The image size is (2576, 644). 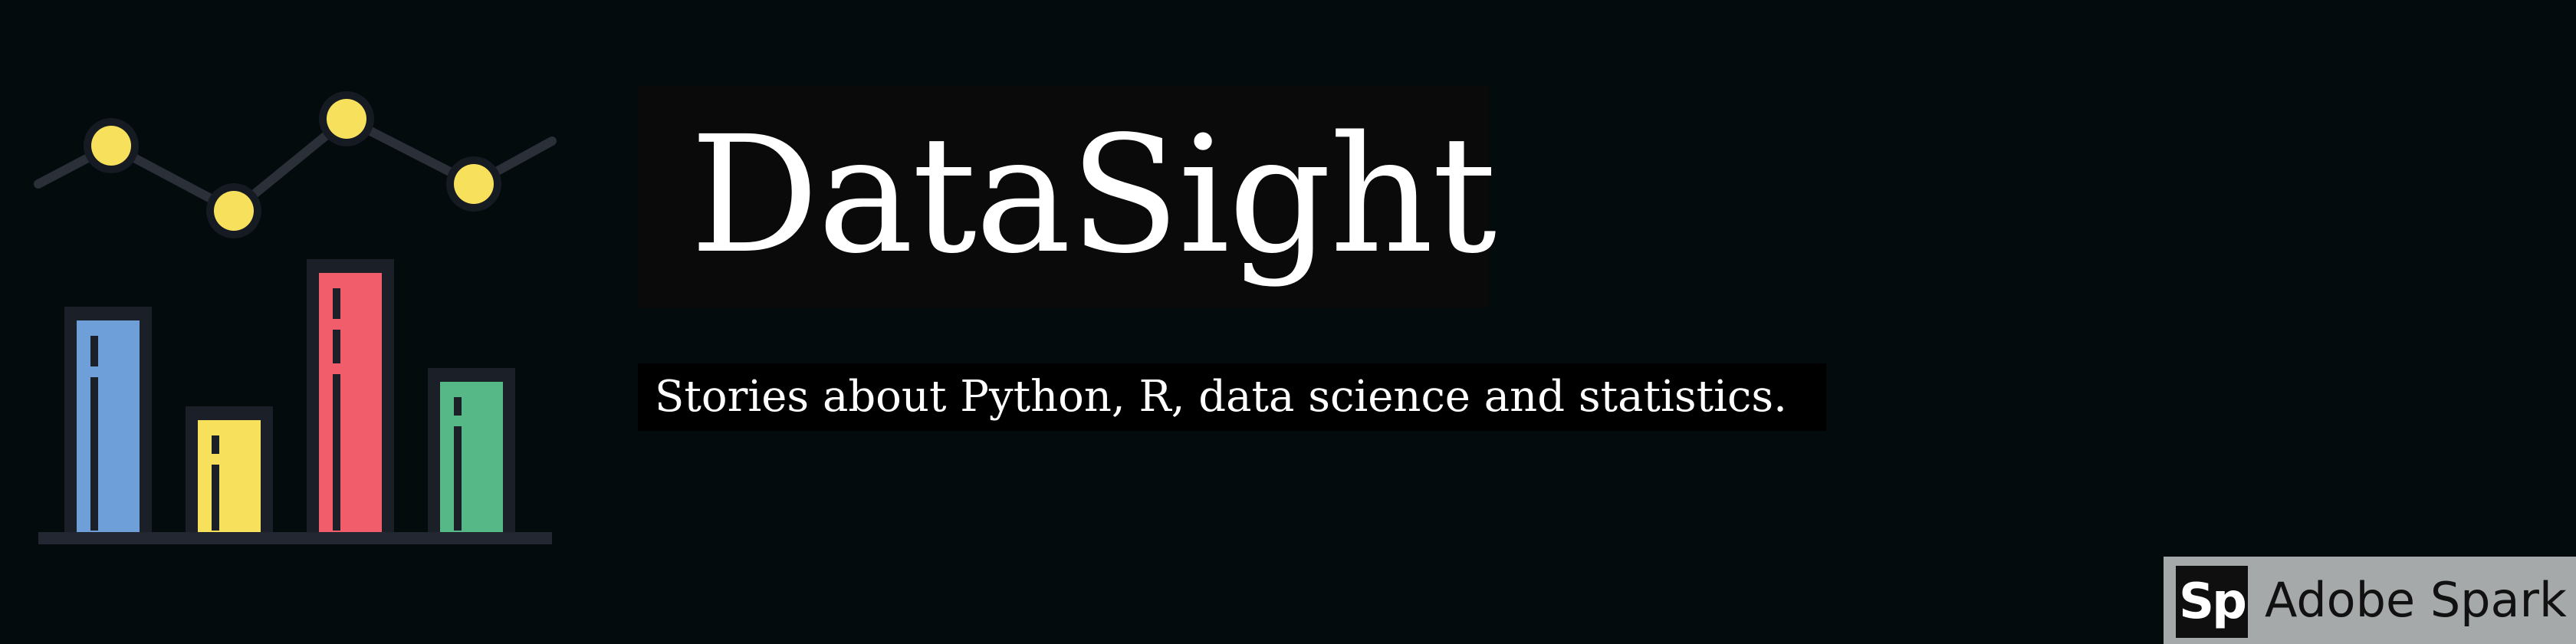 I want to click on site-title: DataSight, so click(x=1093, y=195).